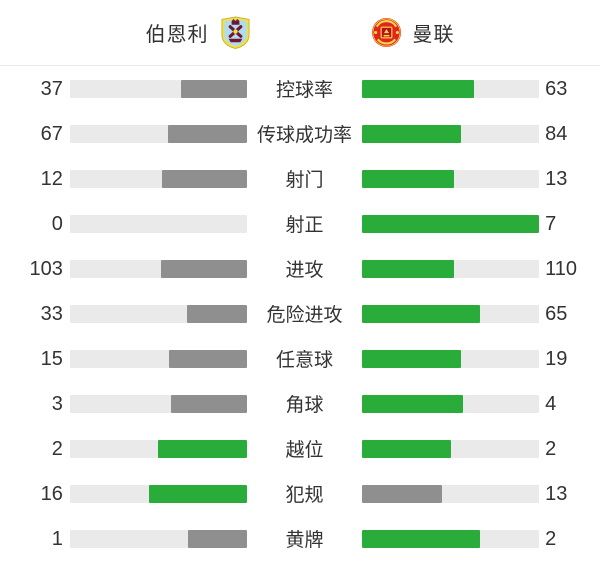 This screenshot has width=600, height=566. What do you see at coordinates (556, 133) in the screenshot?
I see `away-value: 84` at bounding box center [556, 133].